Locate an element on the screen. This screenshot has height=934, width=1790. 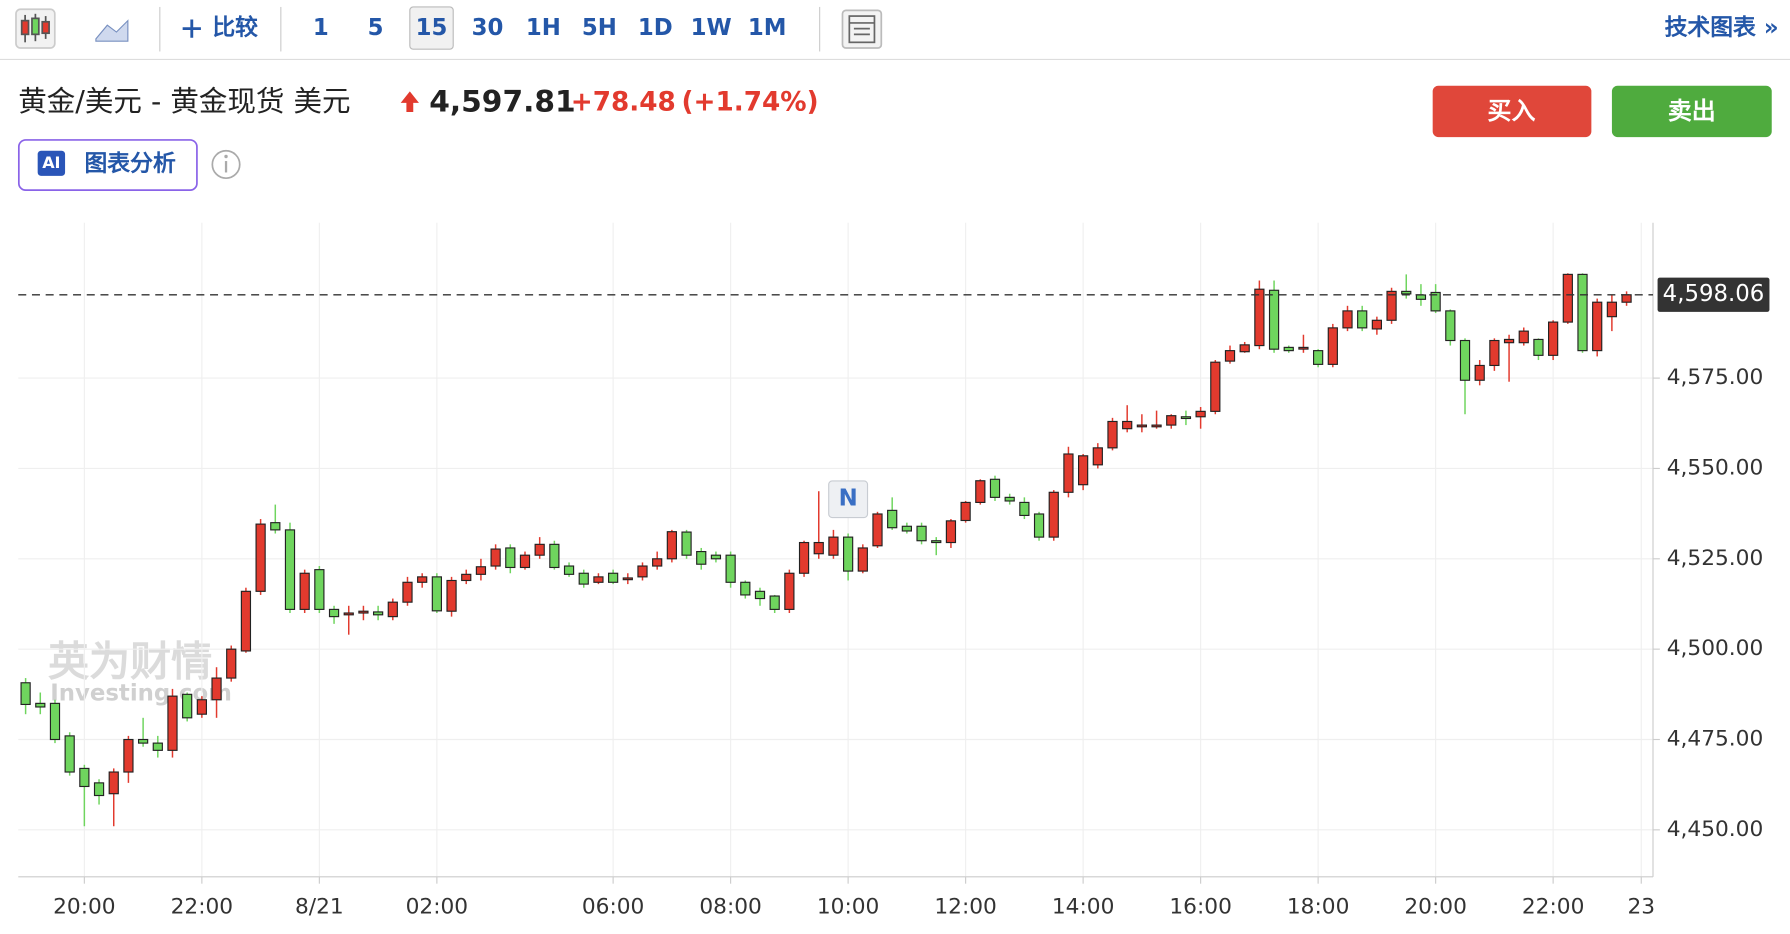
buy-button is located at coordinates (1512, 111).